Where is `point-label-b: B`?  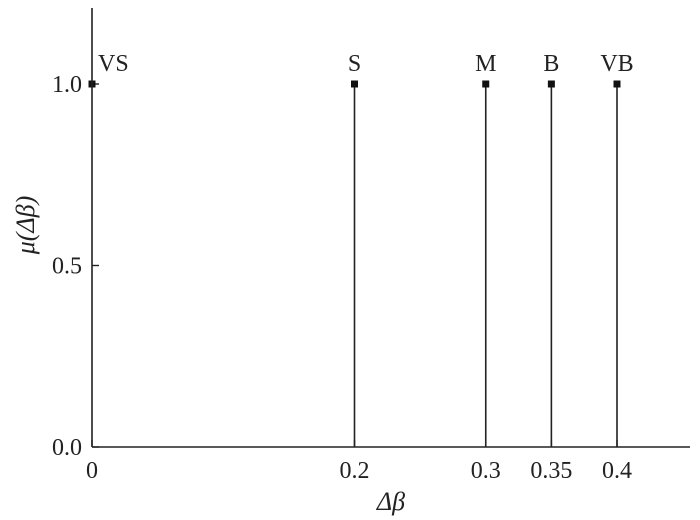 point-label-b: B is located at coordinates (551, 64).